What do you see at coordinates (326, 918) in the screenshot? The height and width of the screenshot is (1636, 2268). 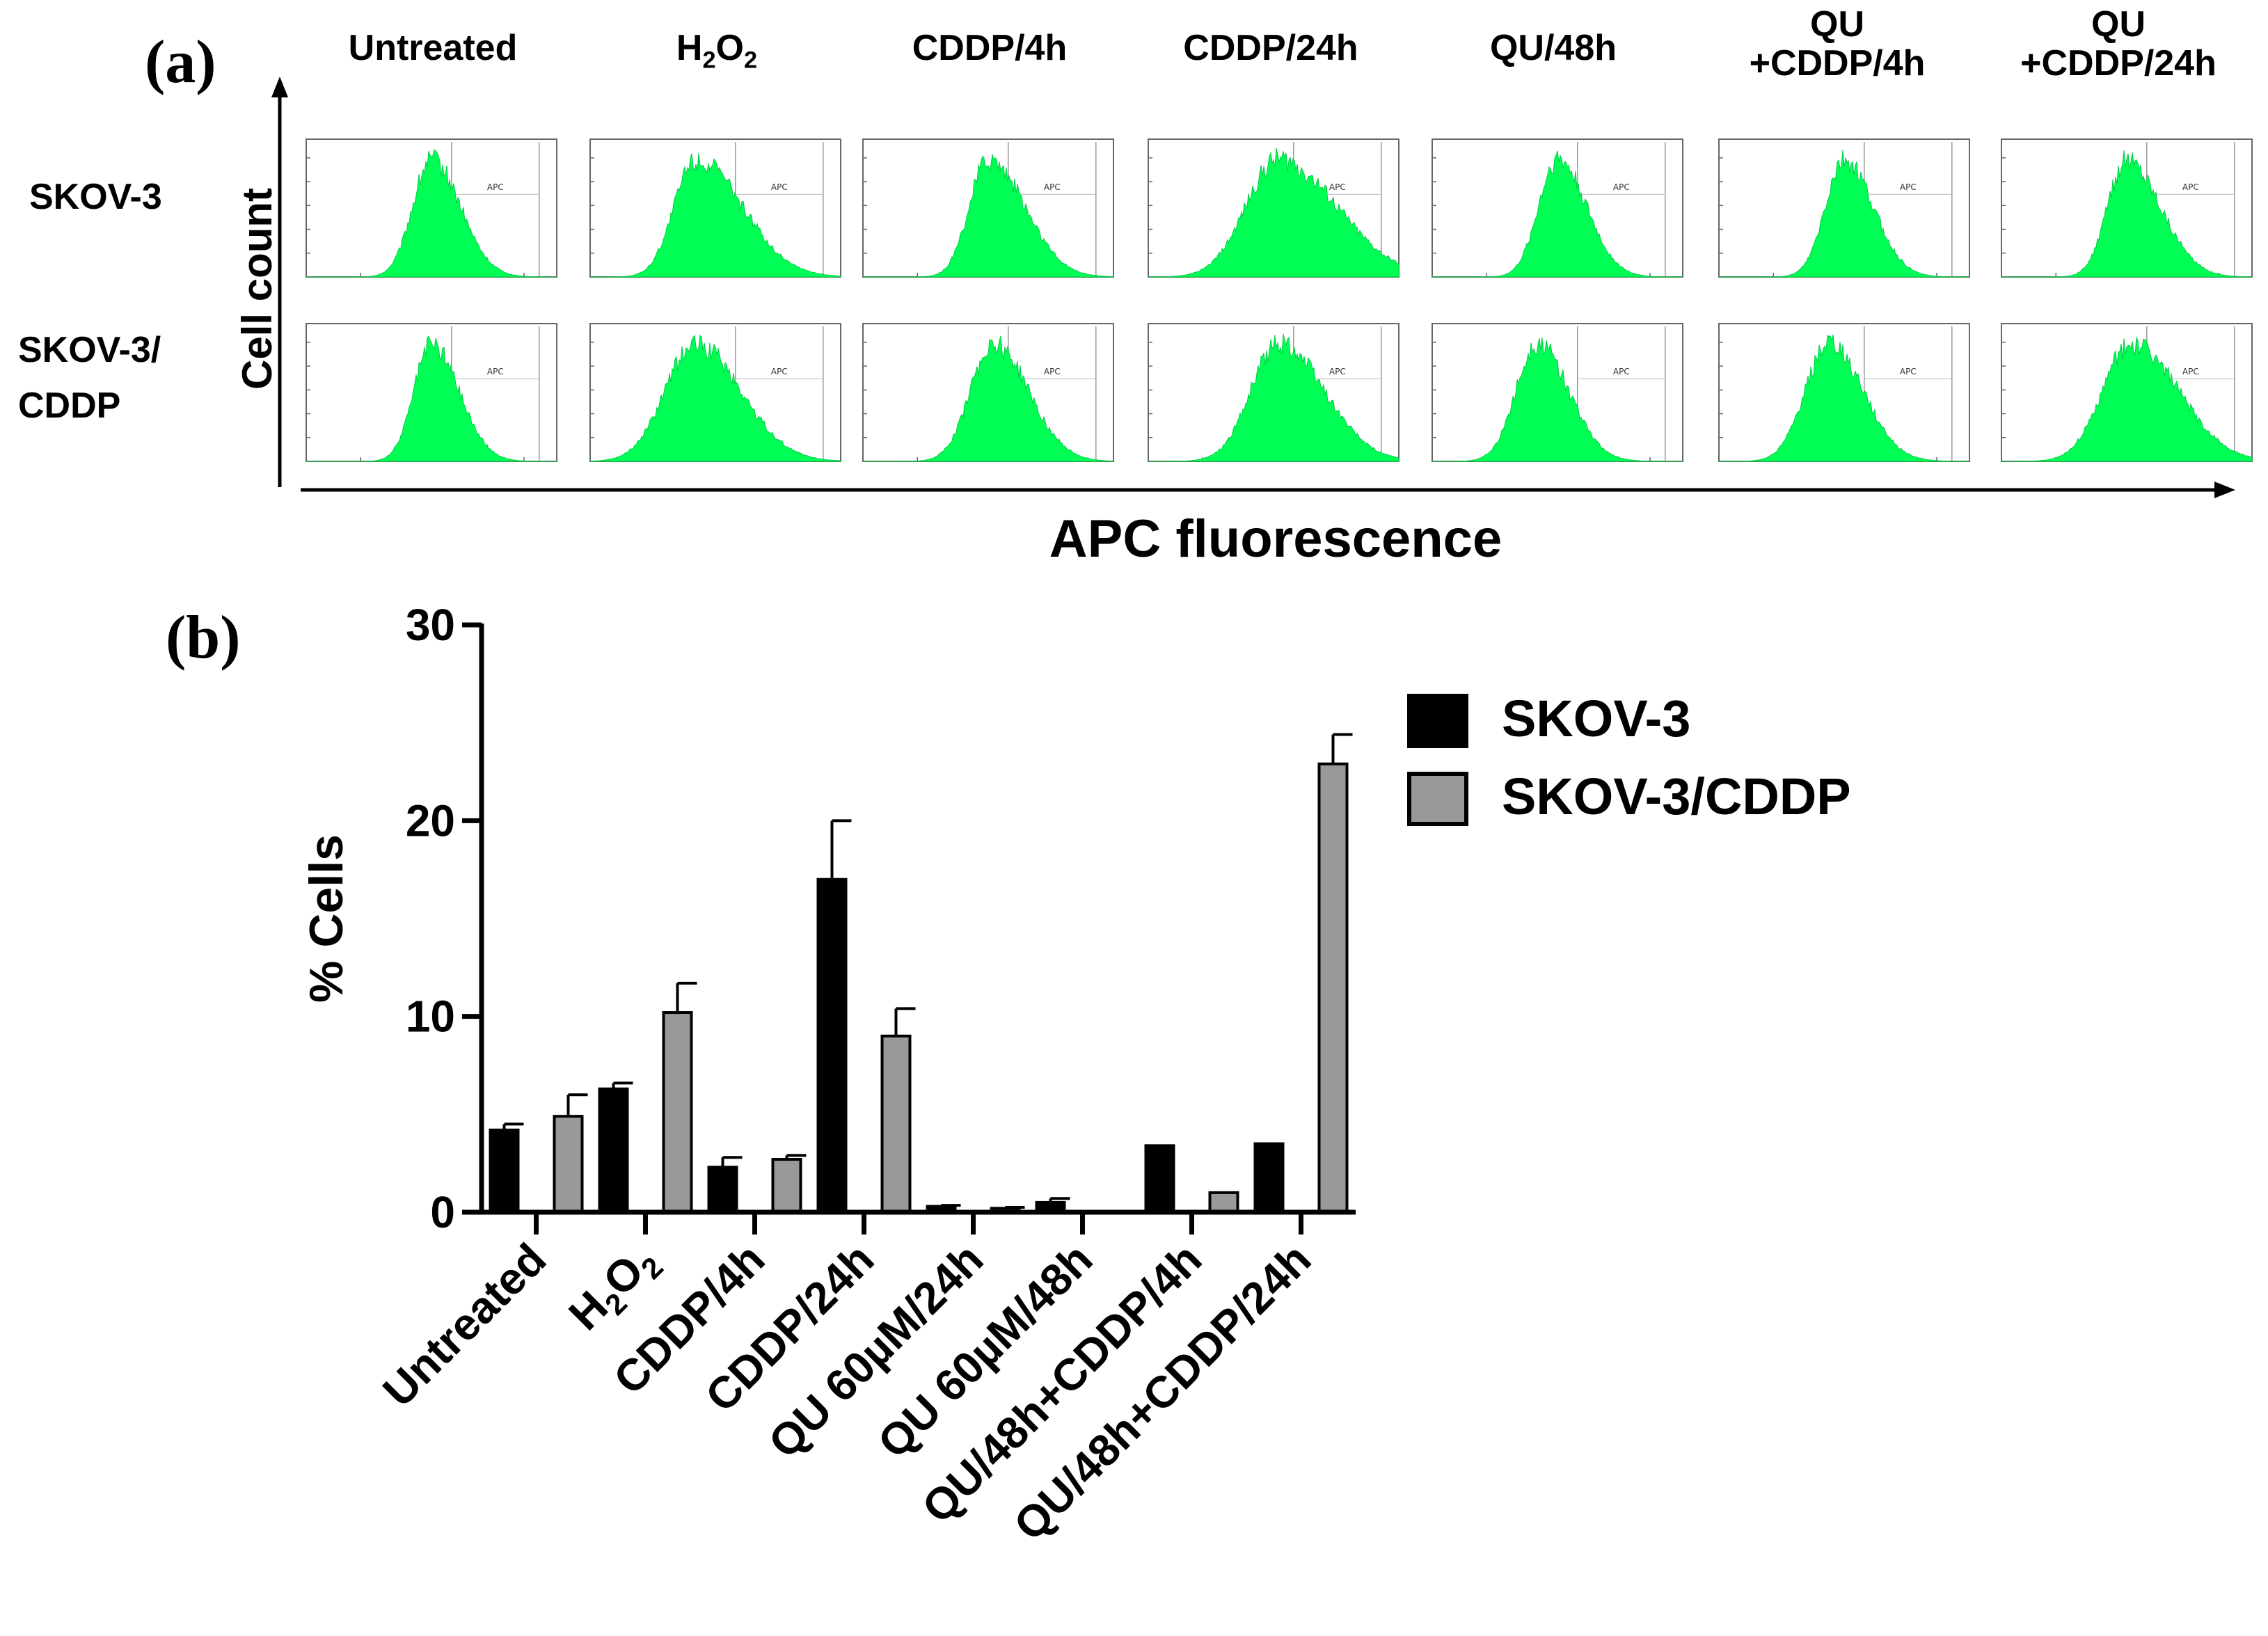 I see `y-axis-label: % Cells` at bounding box center [326, 918].